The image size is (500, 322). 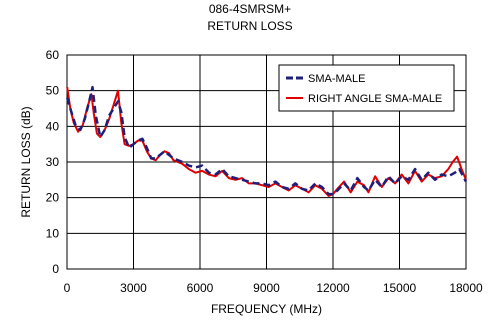 What do you see at coordinates (250, 9) in the screenshot?
I see `chart-title: 086-4SMRSM+` at bounding box center [250, 9].